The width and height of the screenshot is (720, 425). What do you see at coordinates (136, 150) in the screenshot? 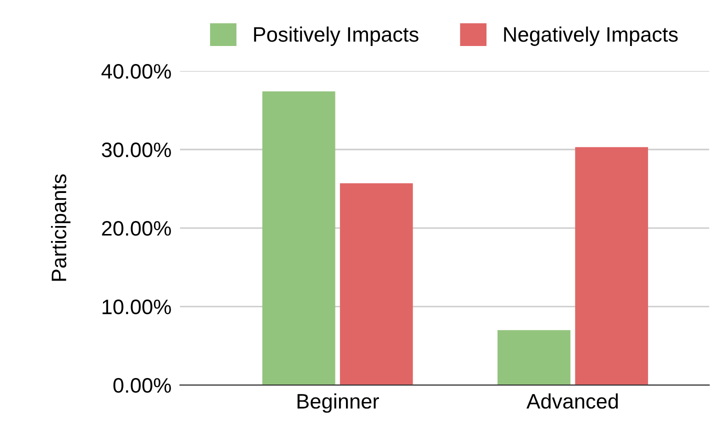
I see `y-tick-label: 30.00%` at bounding box center [136, 150].